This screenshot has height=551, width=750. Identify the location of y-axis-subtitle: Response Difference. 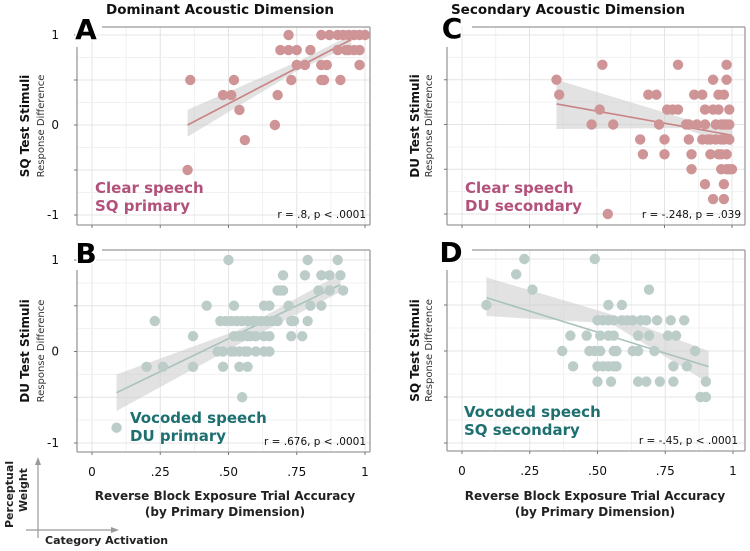
(41, 351).